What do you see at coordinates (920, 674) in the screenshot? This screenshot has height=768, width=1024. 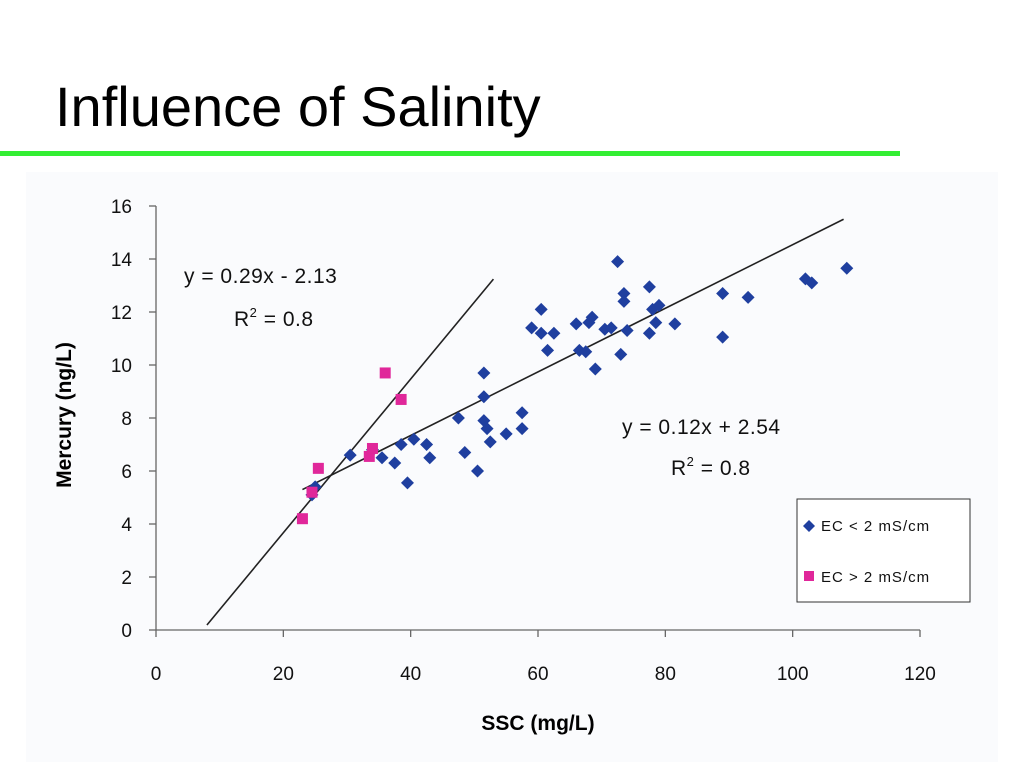 I see `x-tick-label: 120` at bounding box center [920, 674].